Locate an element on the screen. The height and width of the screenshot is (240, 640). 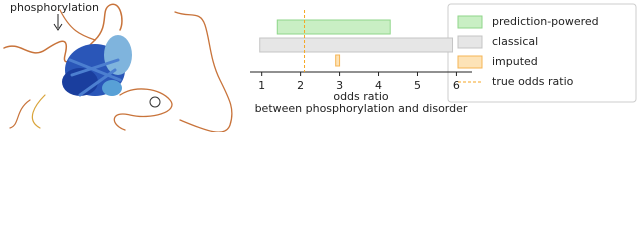
legend-label: true odds ratio is located at coordinates (533, 81).